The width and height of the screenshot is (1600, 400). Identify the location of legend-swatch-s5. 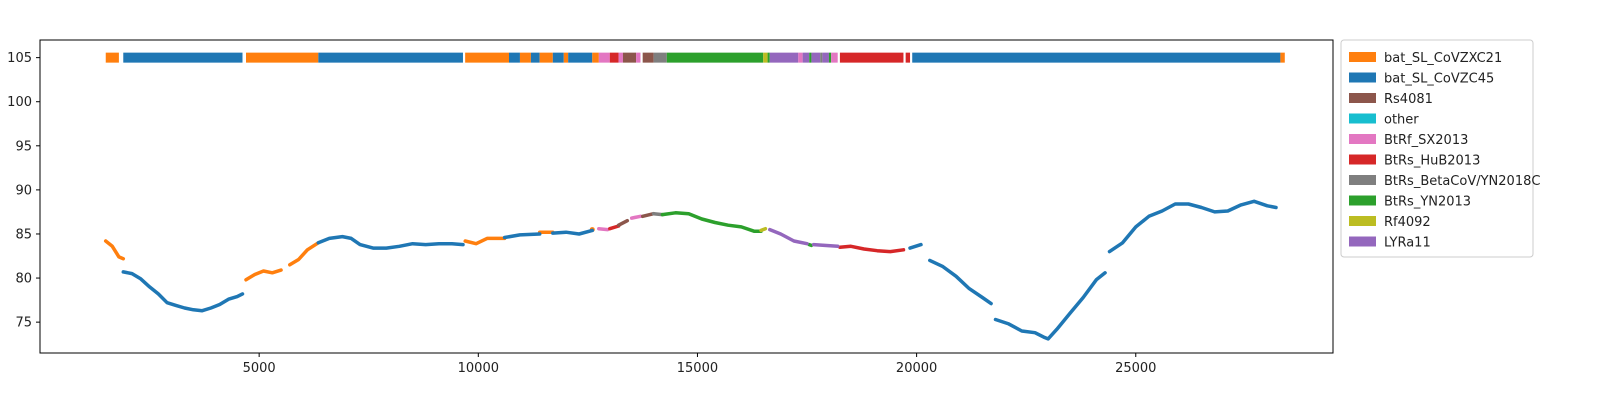
(1362, 139).